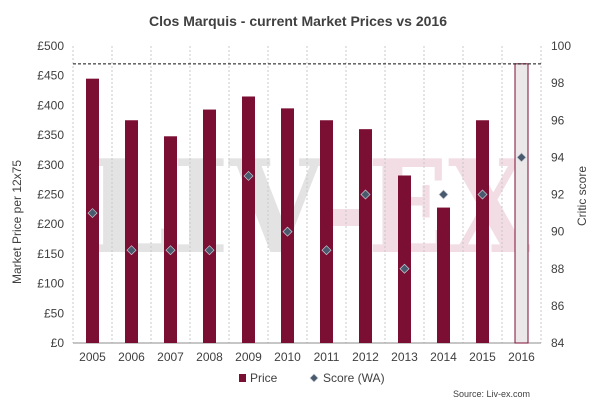 The height and width of the screenshot is (416, 595). Describe the element at coordinates (209, 357) in the screenshot. I see `x-tick-label: 2008` at that location.